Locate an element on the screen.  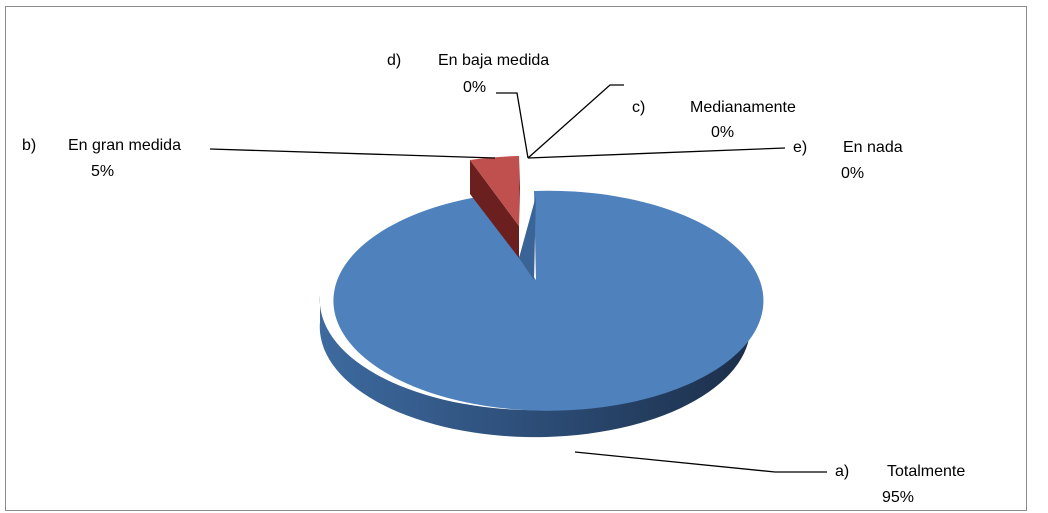
slice-edge-b is located at coordinates (519, 191).